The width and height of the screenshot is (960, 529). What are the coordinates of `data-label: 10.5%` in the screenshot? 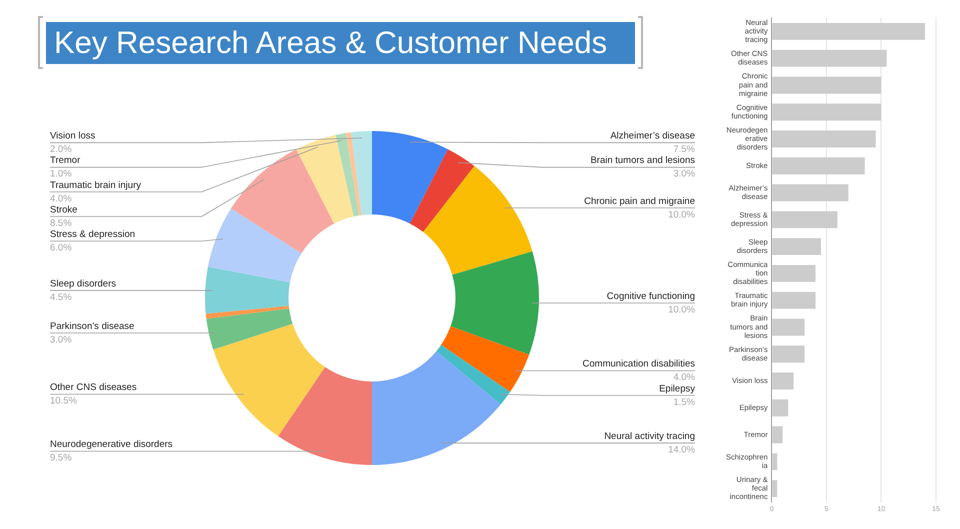 It's located at (64, 401).